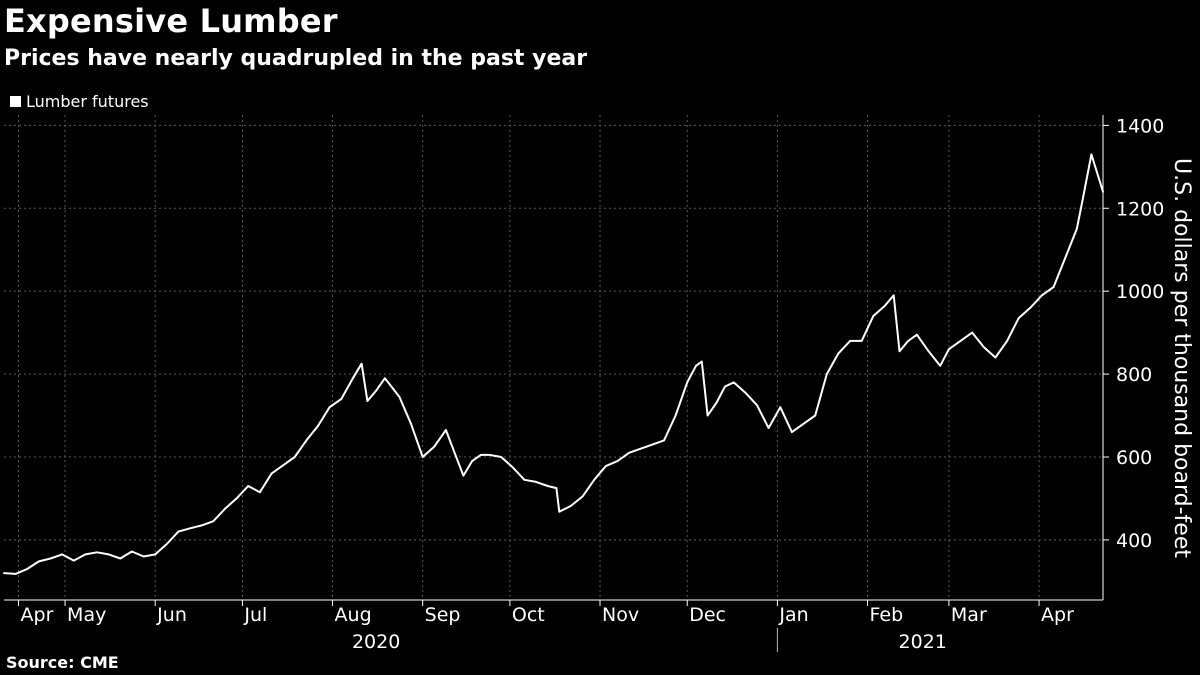 Image resolution: width=1200 pixels, height=675 pixels. What do you see at coordinates (1140, 292) in the screenshot?
I see `y-tick-label: 1000` at bounding box center [1140, 292].